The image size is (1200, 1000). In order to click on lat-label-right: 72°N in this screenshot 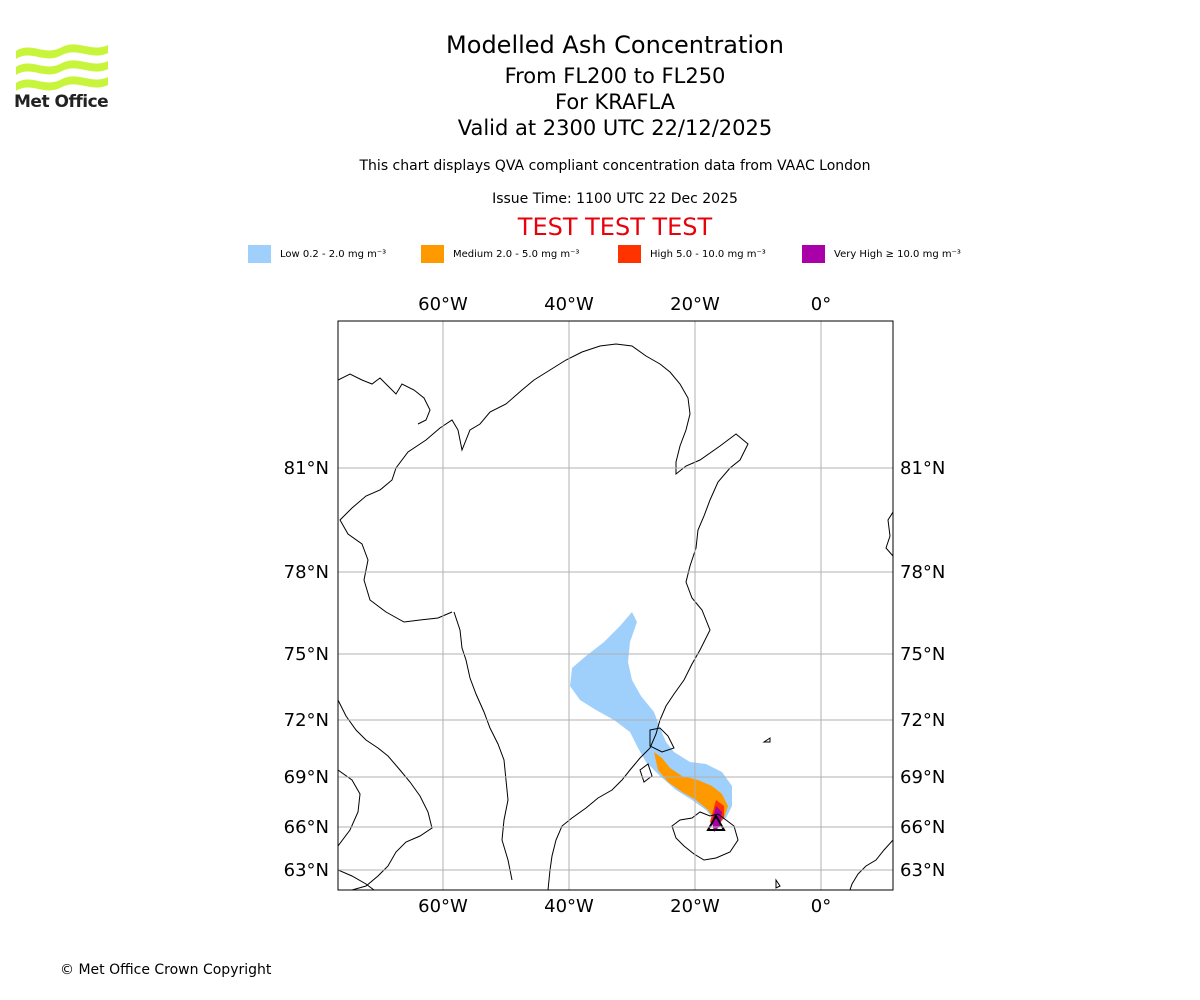, I will do `click(922, 720)`.